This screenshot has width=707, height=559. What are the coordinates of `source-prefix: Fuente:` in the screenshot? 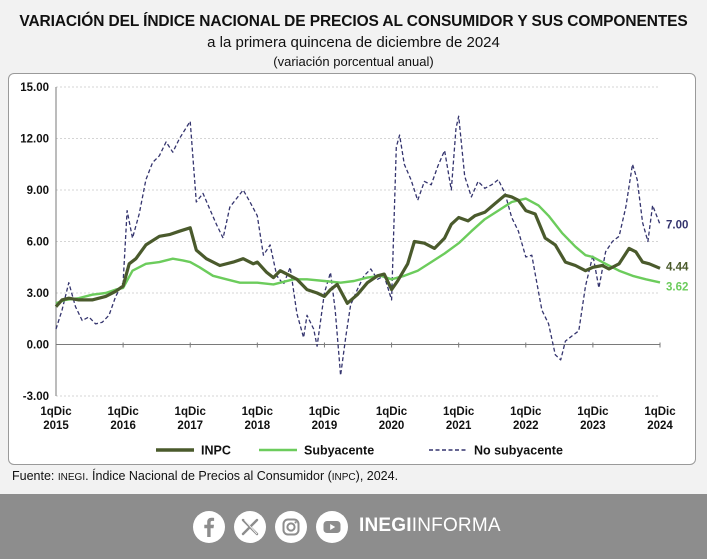 It's located at (35, 476).